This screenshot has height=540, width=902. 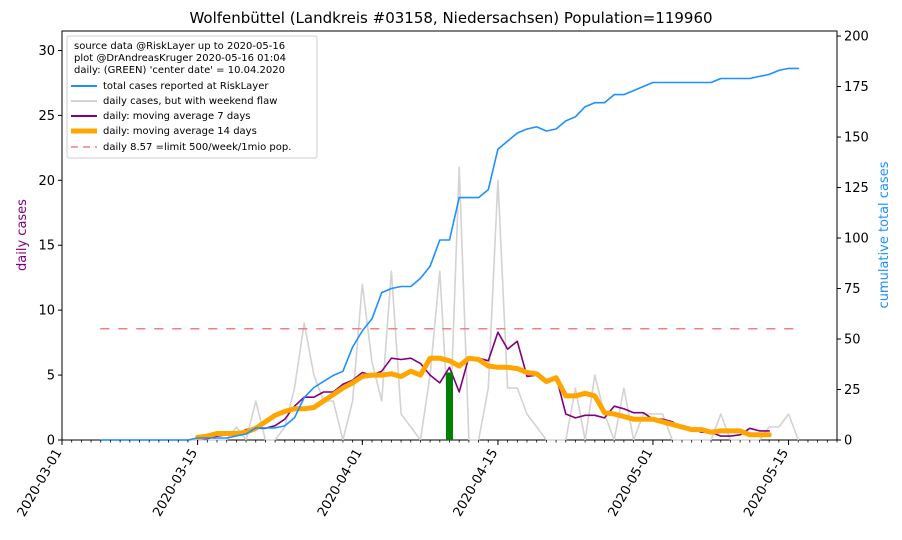 What do you see at coordinates (848, 441) in the screenshot?
I see `y-right-tick-label: 0` at bounding box center [848, 441].